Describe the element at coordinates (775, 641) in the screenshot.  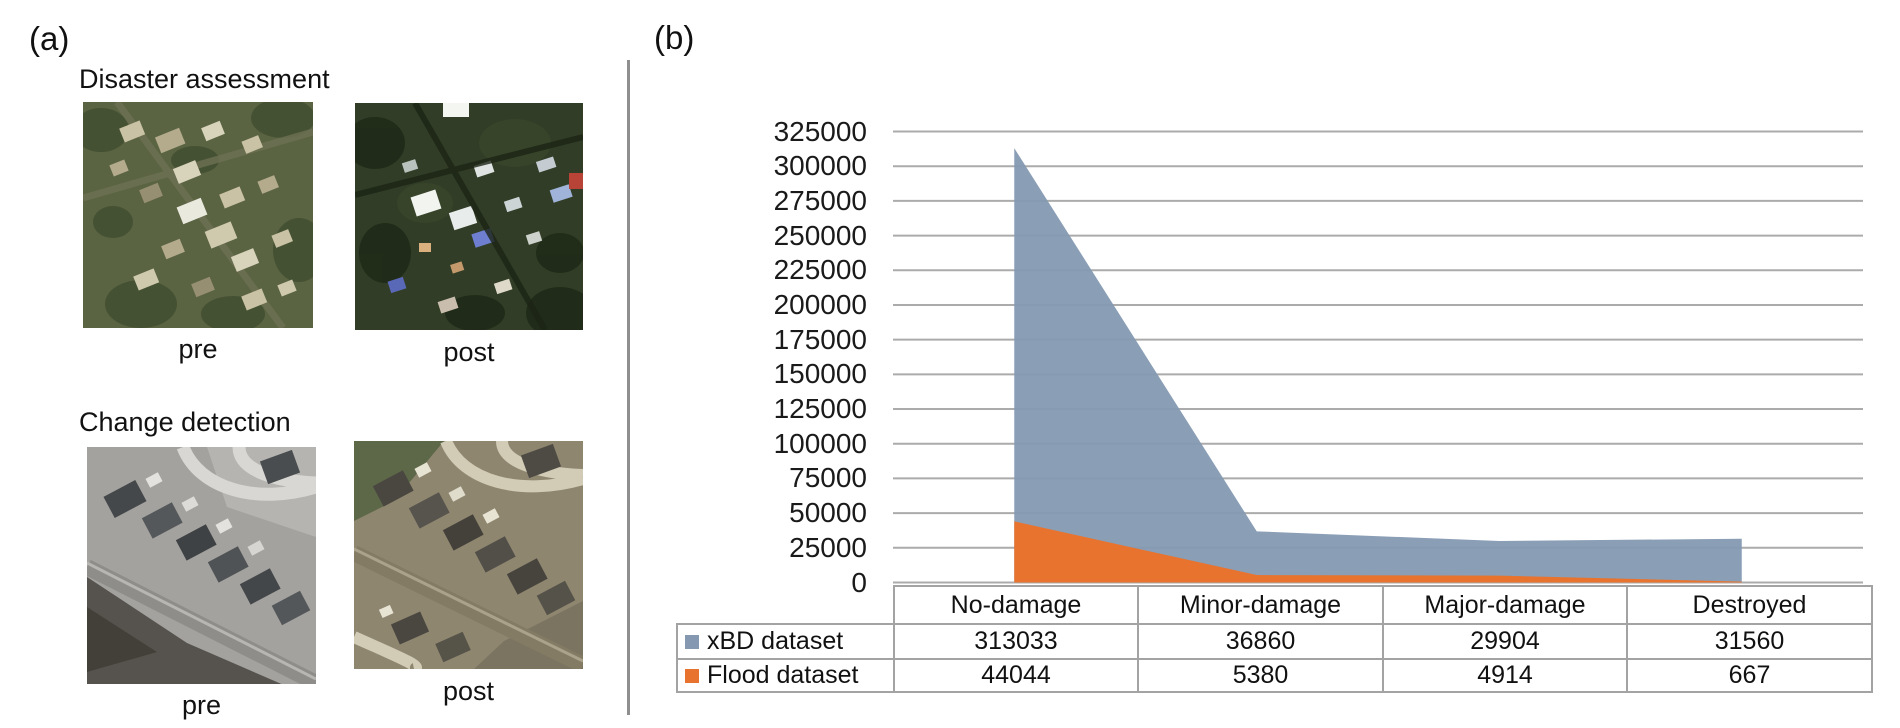
I see `legend-series-name: xBD dataset` at that location.